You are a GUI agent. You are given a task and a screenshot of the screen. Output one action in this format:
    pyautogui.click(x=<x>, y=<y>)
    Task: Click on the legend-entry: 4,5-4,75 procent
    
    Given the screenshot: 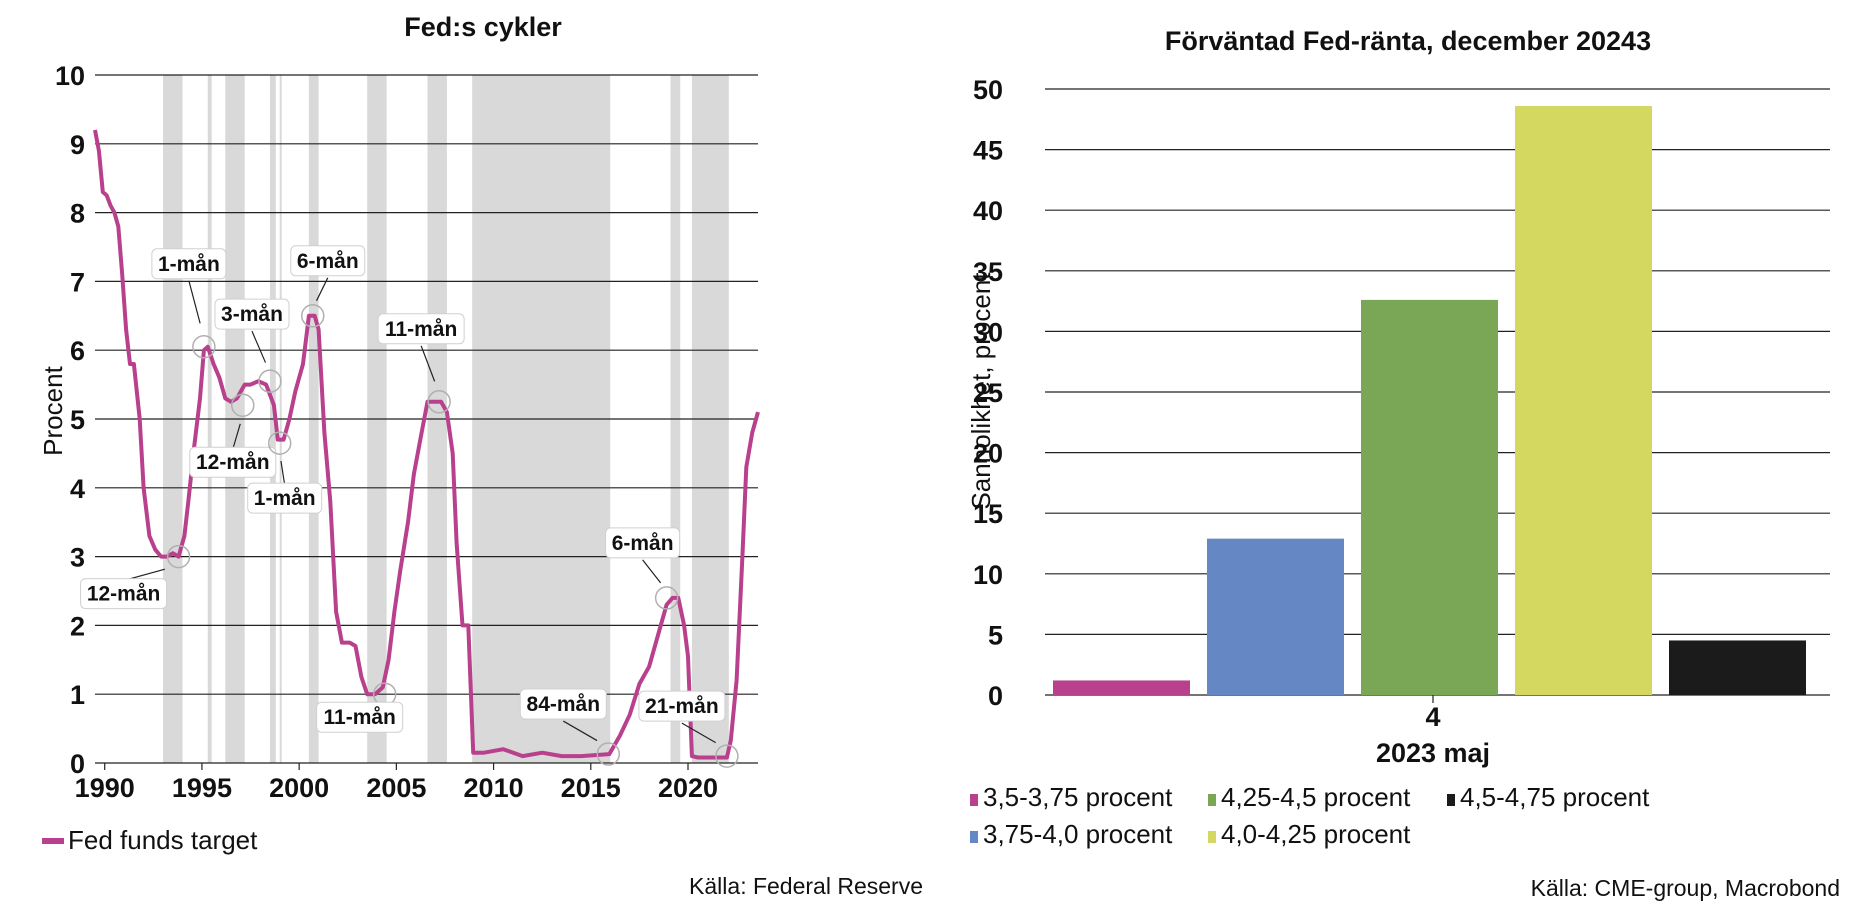 What is the action you would take?
    pyautogui.click(x=1548, y=797)
    